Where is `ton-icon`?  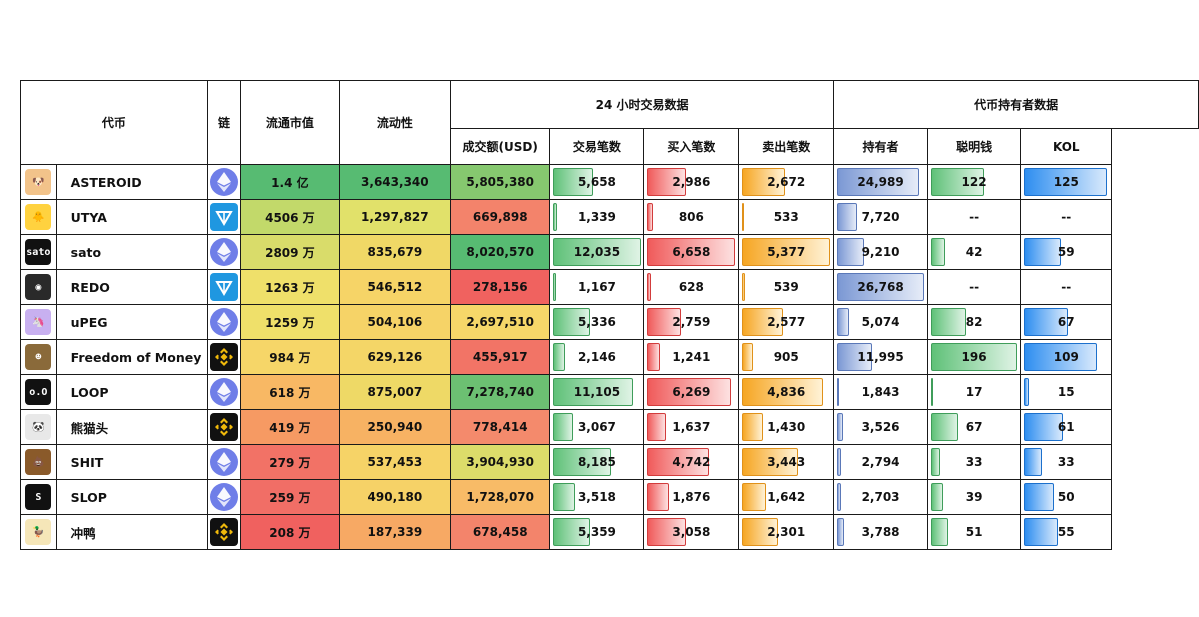
ton-icon is located at coordinates (223, 217).